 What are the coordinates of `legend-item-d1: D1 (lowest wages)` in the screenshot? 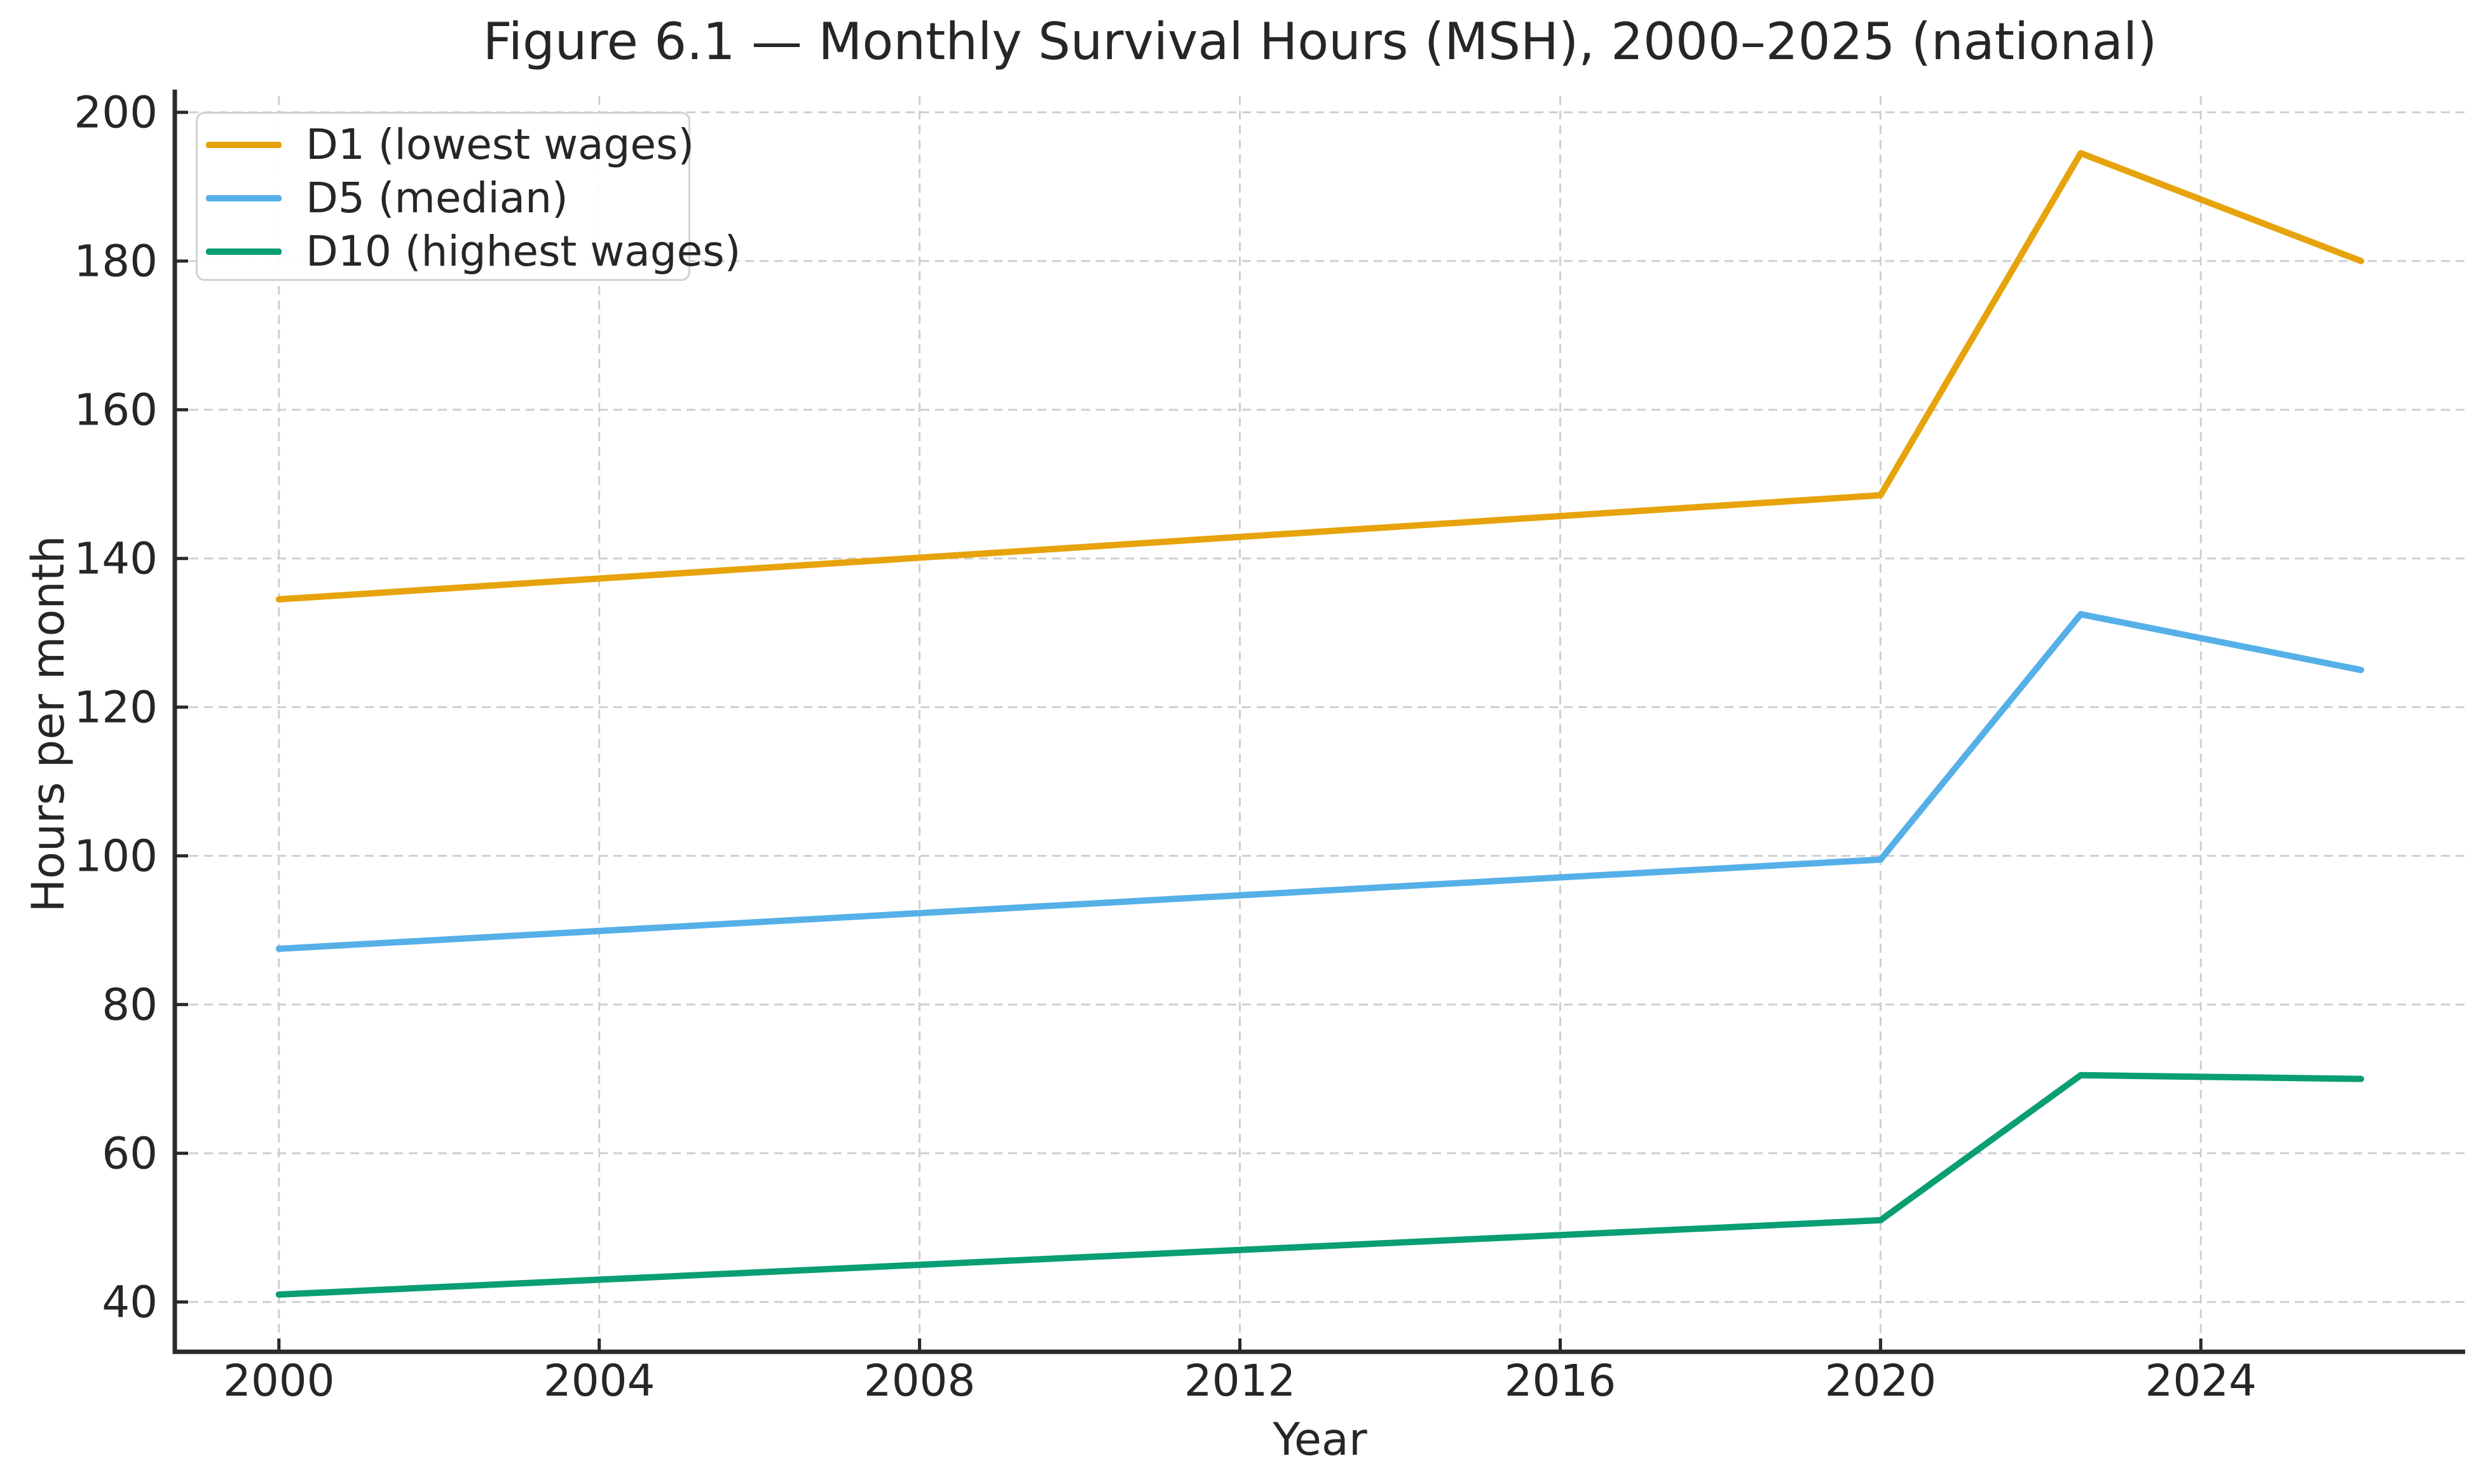 It's located at (446, 145).